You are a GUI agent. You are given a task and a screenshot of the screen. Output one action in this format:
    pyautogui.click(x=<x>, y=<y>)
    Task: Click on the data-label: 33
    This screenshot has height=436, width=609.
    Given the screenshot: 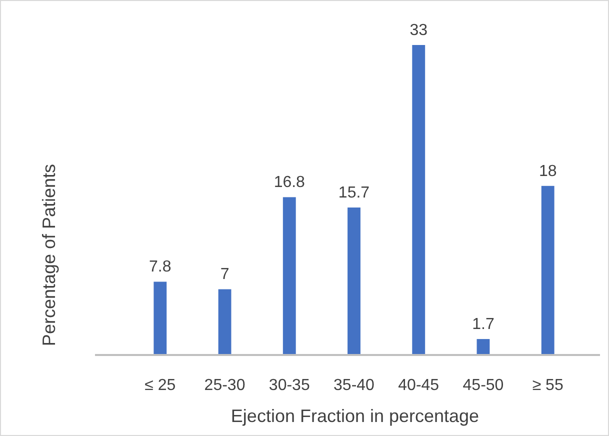 What is the action you would take?
    pyautogui.click(x=419, y=30)
    